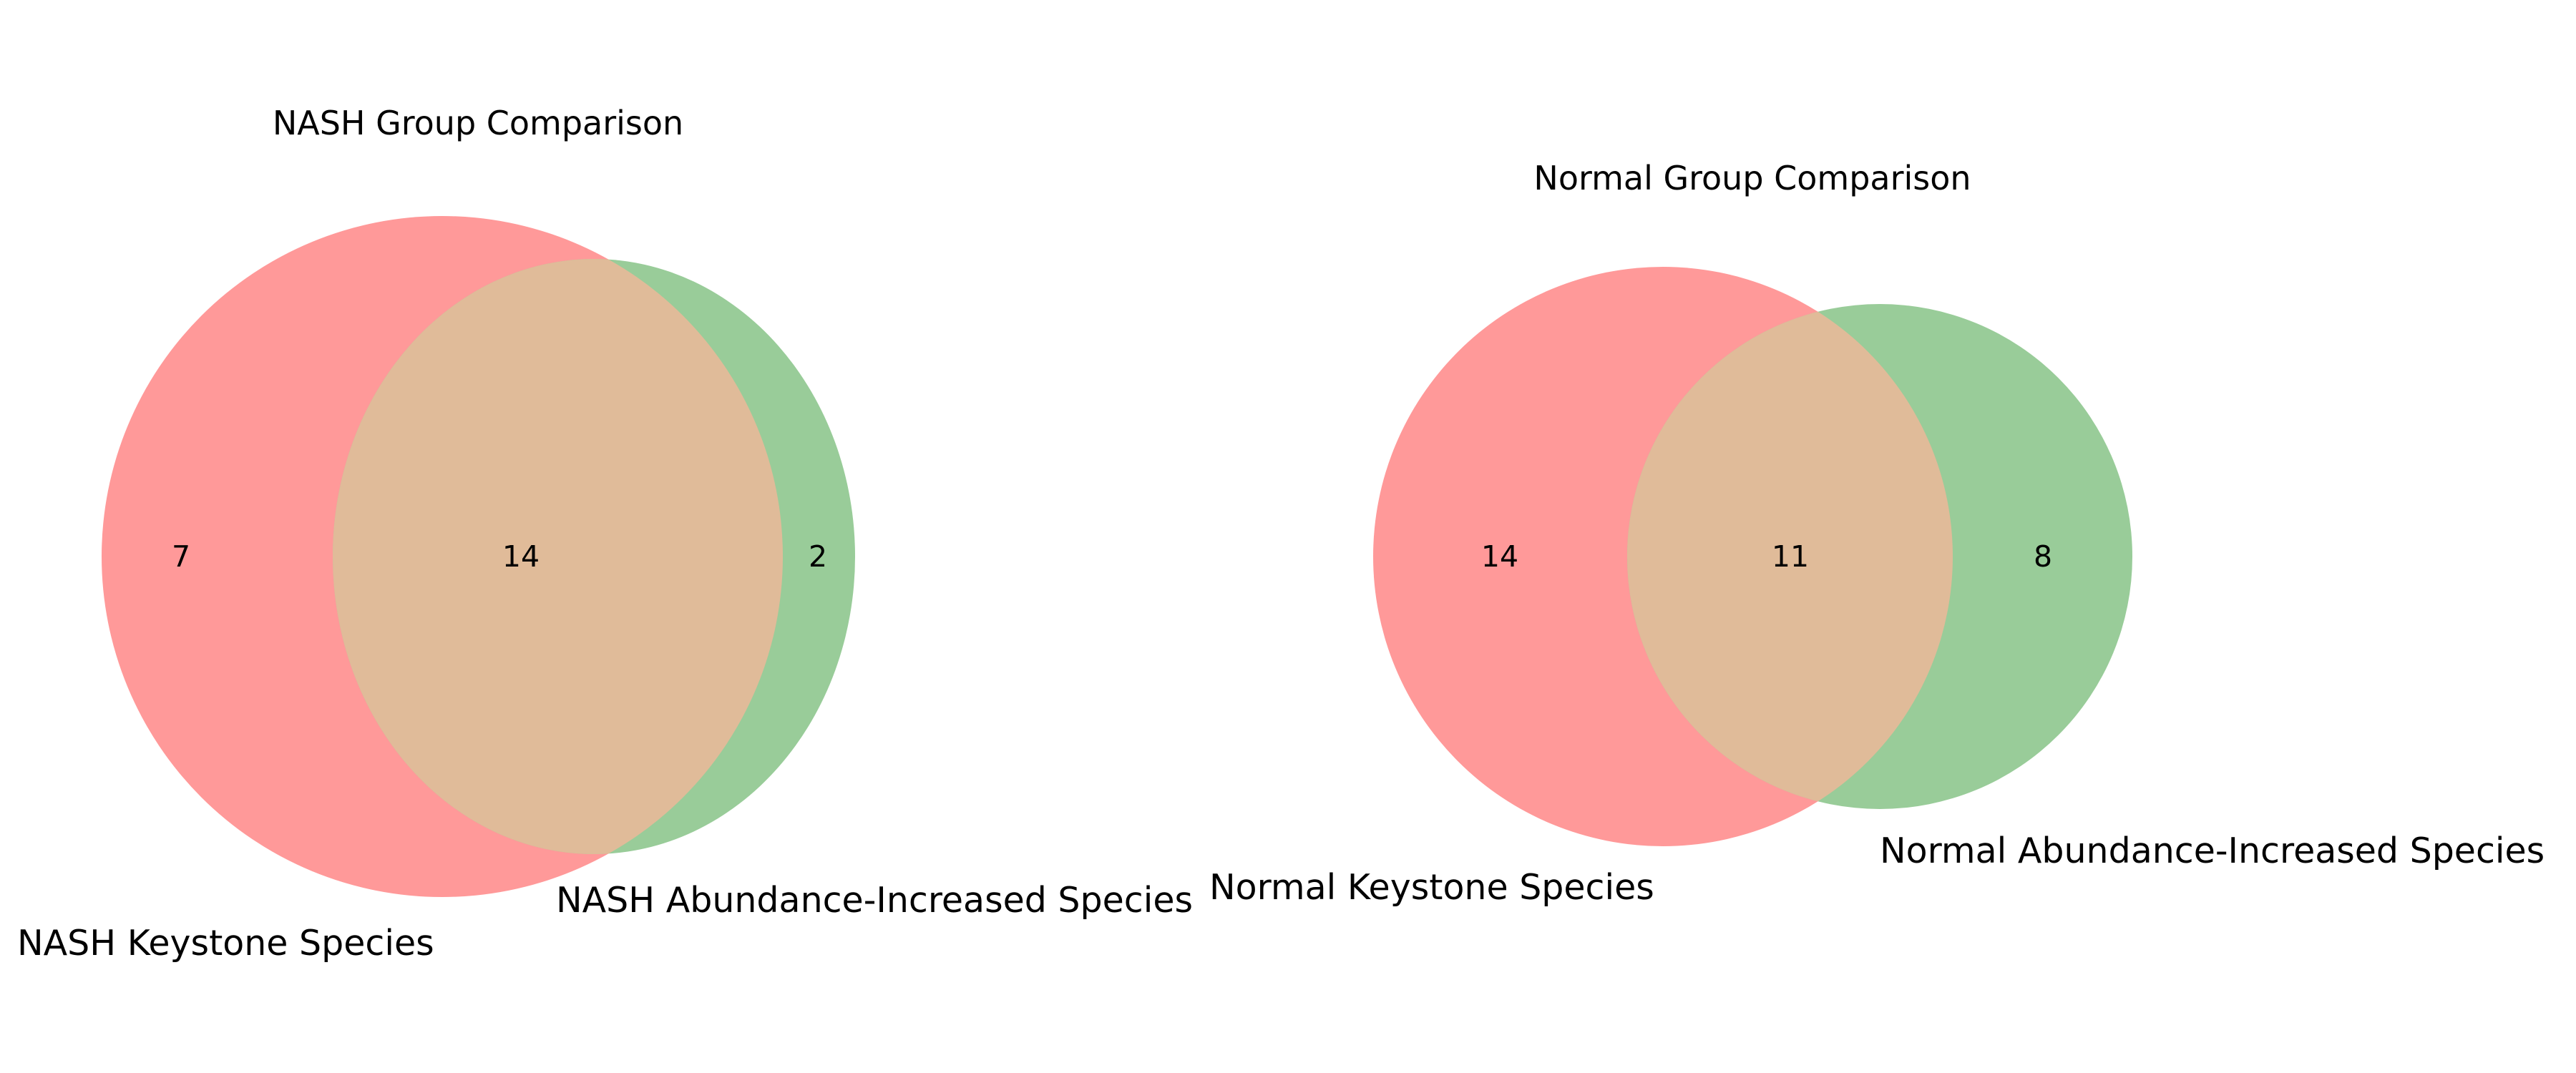 Image resolution: width=2576 pixels, height=1073 pixels. Describe the element at coordinates (226, 943) in the screenshot. I see `venn-nash-label-keystone: NASH Keystone Species` at that location.